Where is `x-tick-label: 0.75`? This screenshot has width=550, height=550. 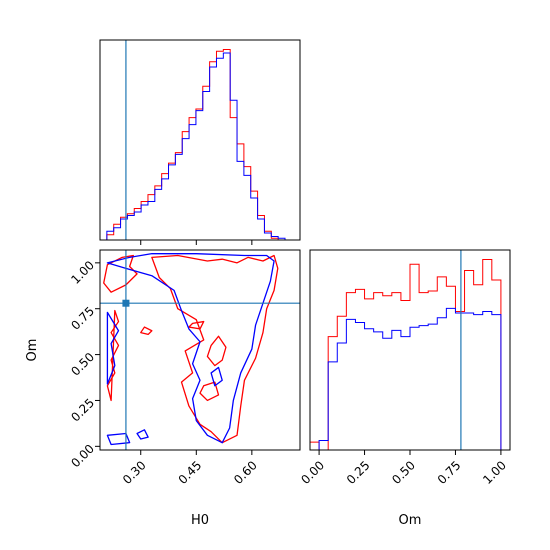 x-tick-label: 0.75 is located at coordinates (449, 472).